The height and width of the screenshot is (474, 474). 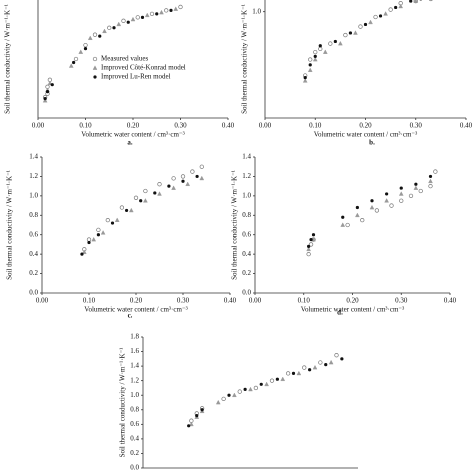 What do you see at coordinates (95, 67) in the screenshot?
I see `legend-marker` at bounding box center [95, 67].